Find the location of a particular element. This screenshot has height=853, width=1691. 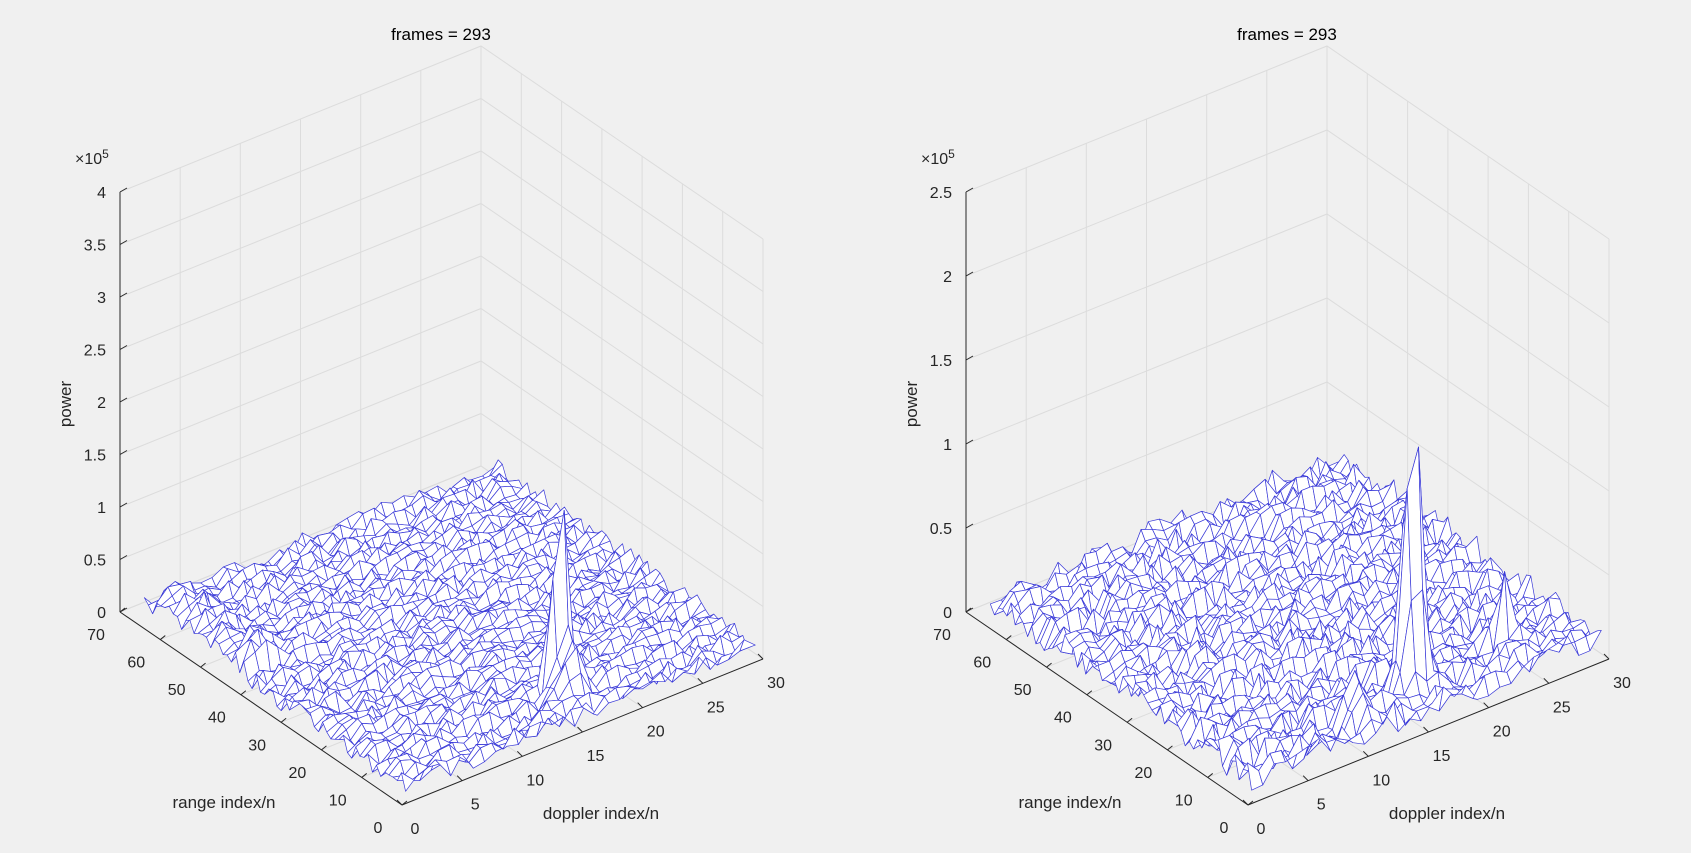

z-tick-label: 4 is located at coordinates (101, 193).